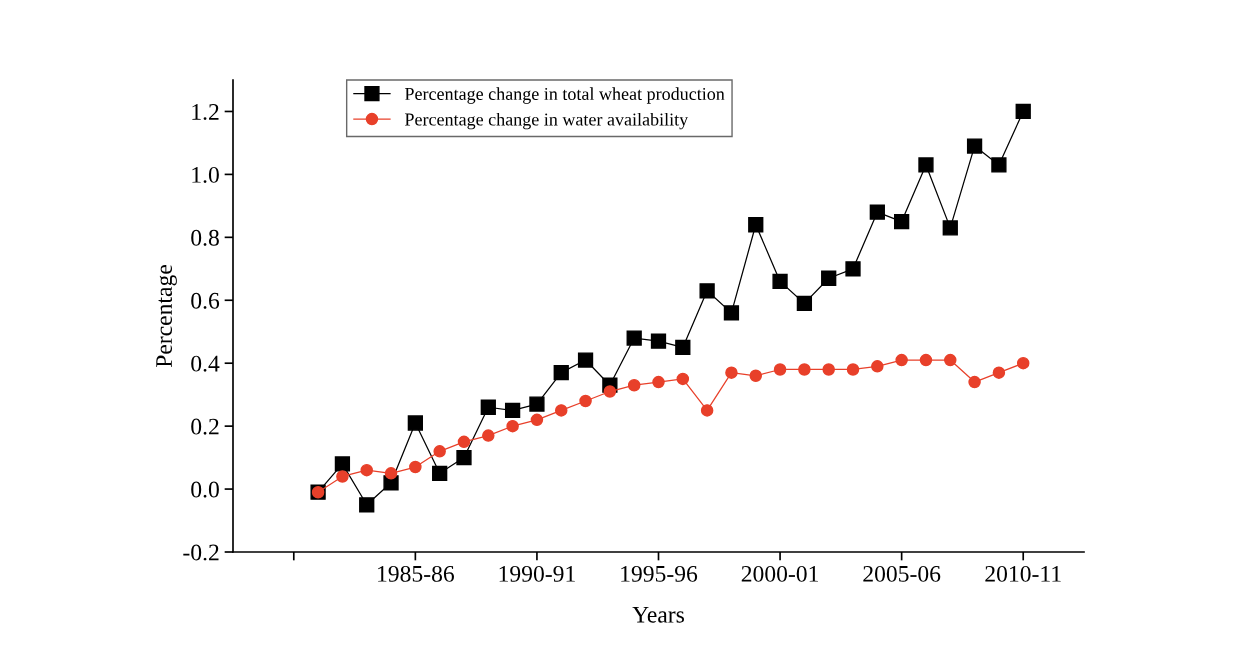 Image resolution: width=1257 pixels, height=661 pixels. Describe the element at coordinates (205, 363) in the screenshot. I see `y-tick-label: 0.4` at that location.